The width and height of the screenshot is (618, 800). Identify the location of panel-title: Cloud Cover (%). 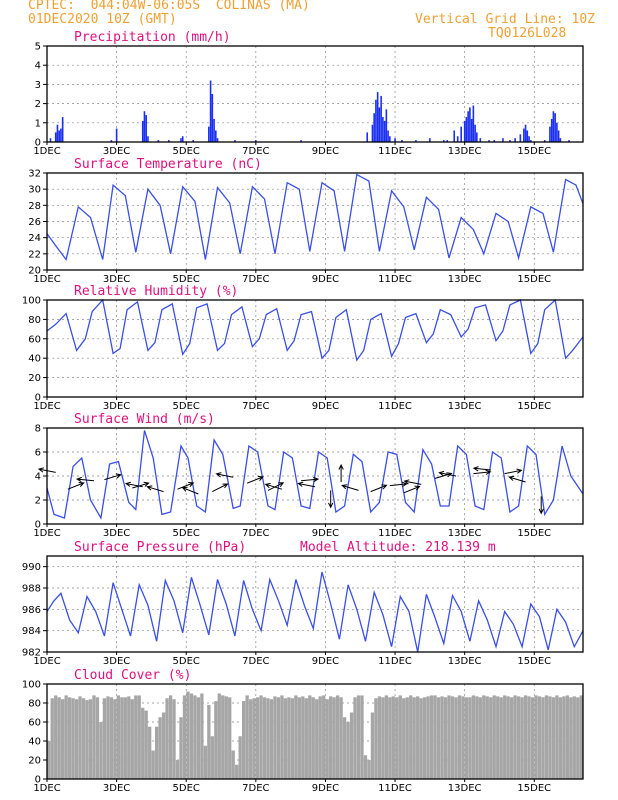
(132, 675).